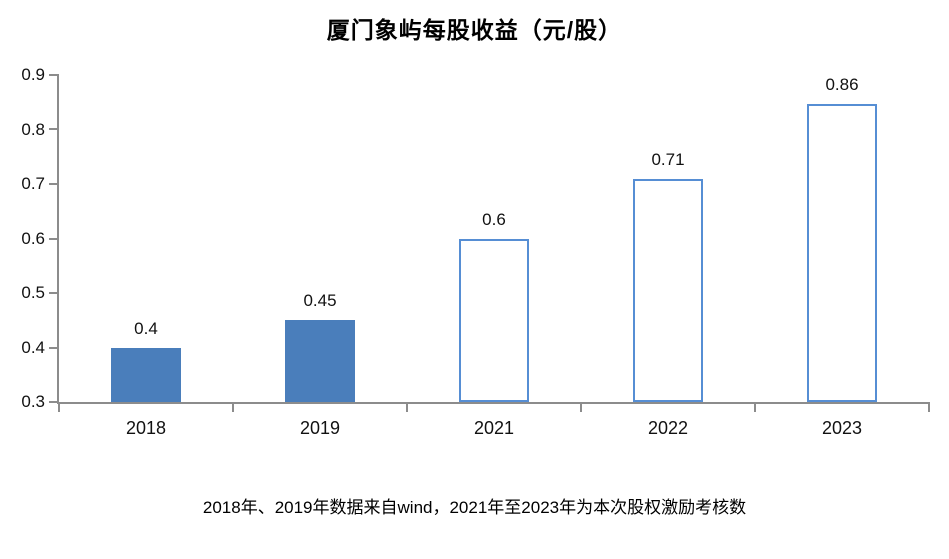 Image resolution: width=949 pixels, height=559 pixels. Describe the element at coordinates (320, 361) in the screenshot. I see `bar-2019` at that location.